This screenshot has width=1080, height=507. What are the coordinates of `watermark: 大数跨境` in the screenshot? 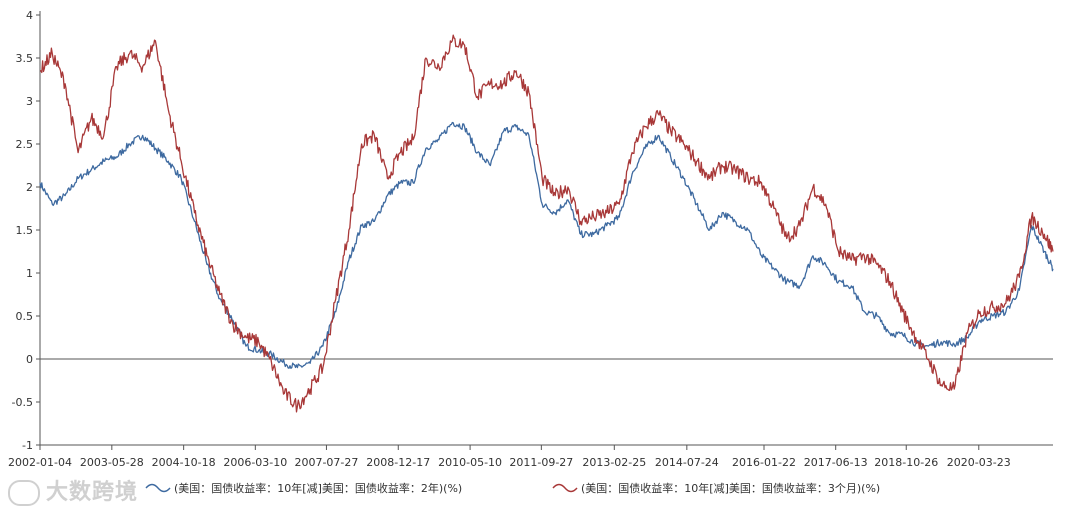 It's located at (73, 490).